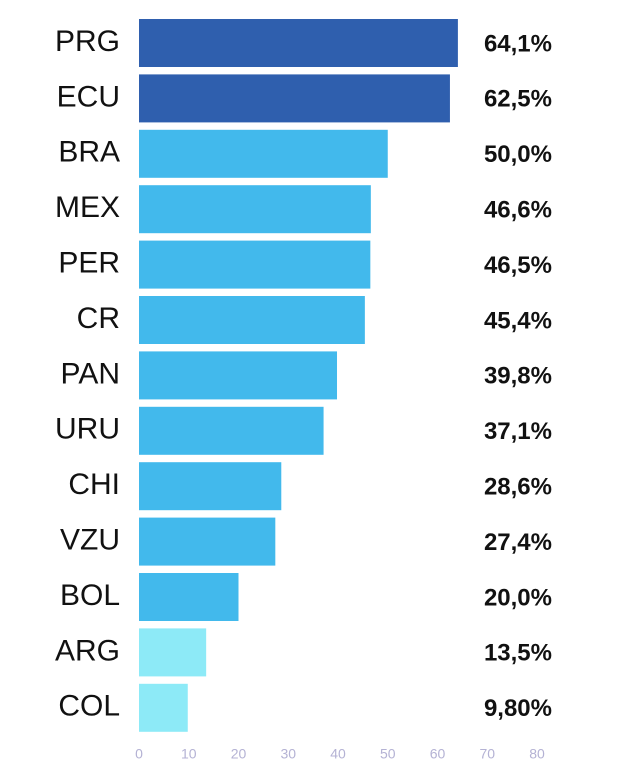 The height and width of the screenshot is (780, 620). I want to click on category-label: ECU, so click(88, 96).